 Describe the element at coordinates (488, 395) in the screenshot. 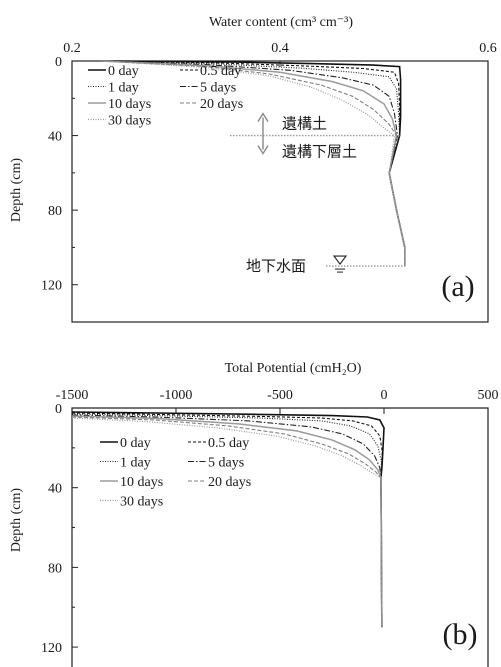

I see `x-tick-label: 500` at that location.